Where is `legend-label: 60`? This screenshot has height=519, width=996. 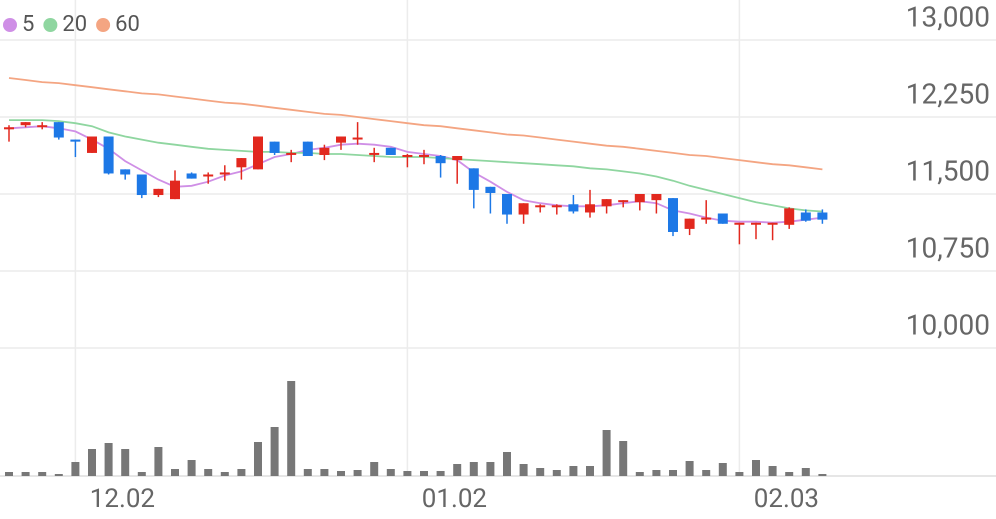
legend-label: 60 is located at coordinates (127, 24).